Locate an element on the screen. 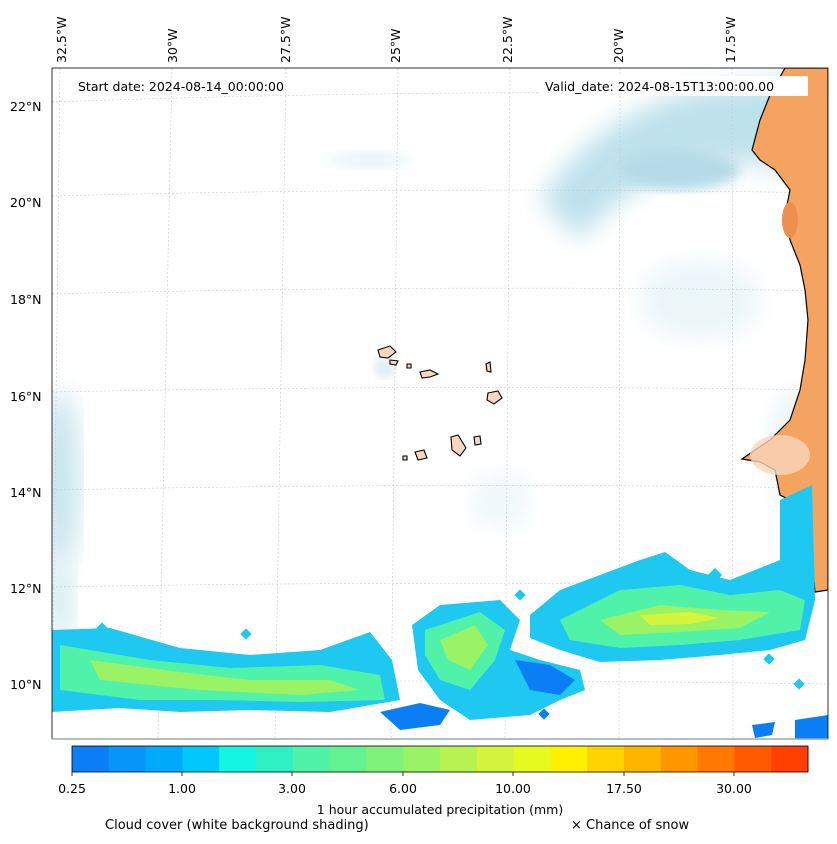  lat-label-0: 22°N is located at coordinates (26, 106).